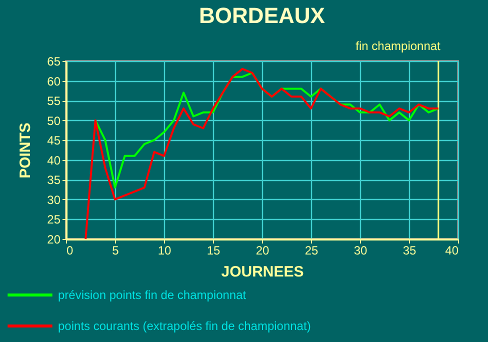  What do you see at coordinates (409, 251) in the screenshot?
I see `x-tick-label: 35` at bounding box center [409, 251].